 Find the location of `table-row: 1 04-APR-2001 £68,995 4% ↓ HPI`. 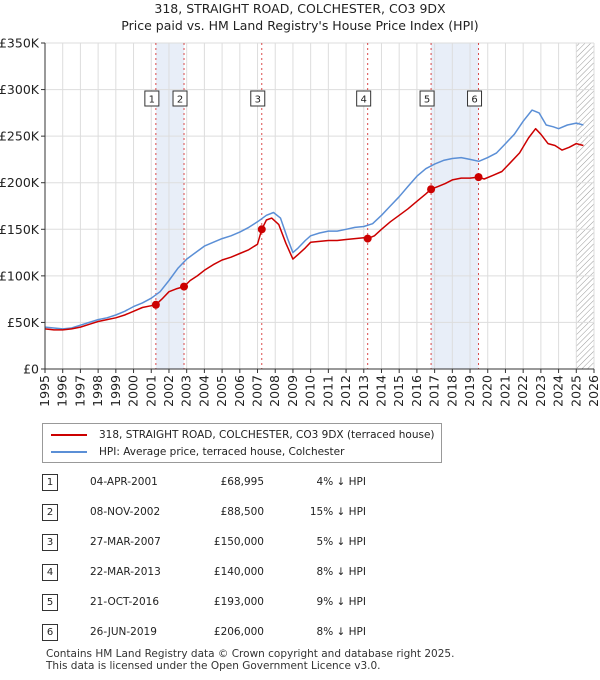

table-row: 1 04-APR-2001 £68,995 4% ↓ HPI is located at coordinates (222, 482).